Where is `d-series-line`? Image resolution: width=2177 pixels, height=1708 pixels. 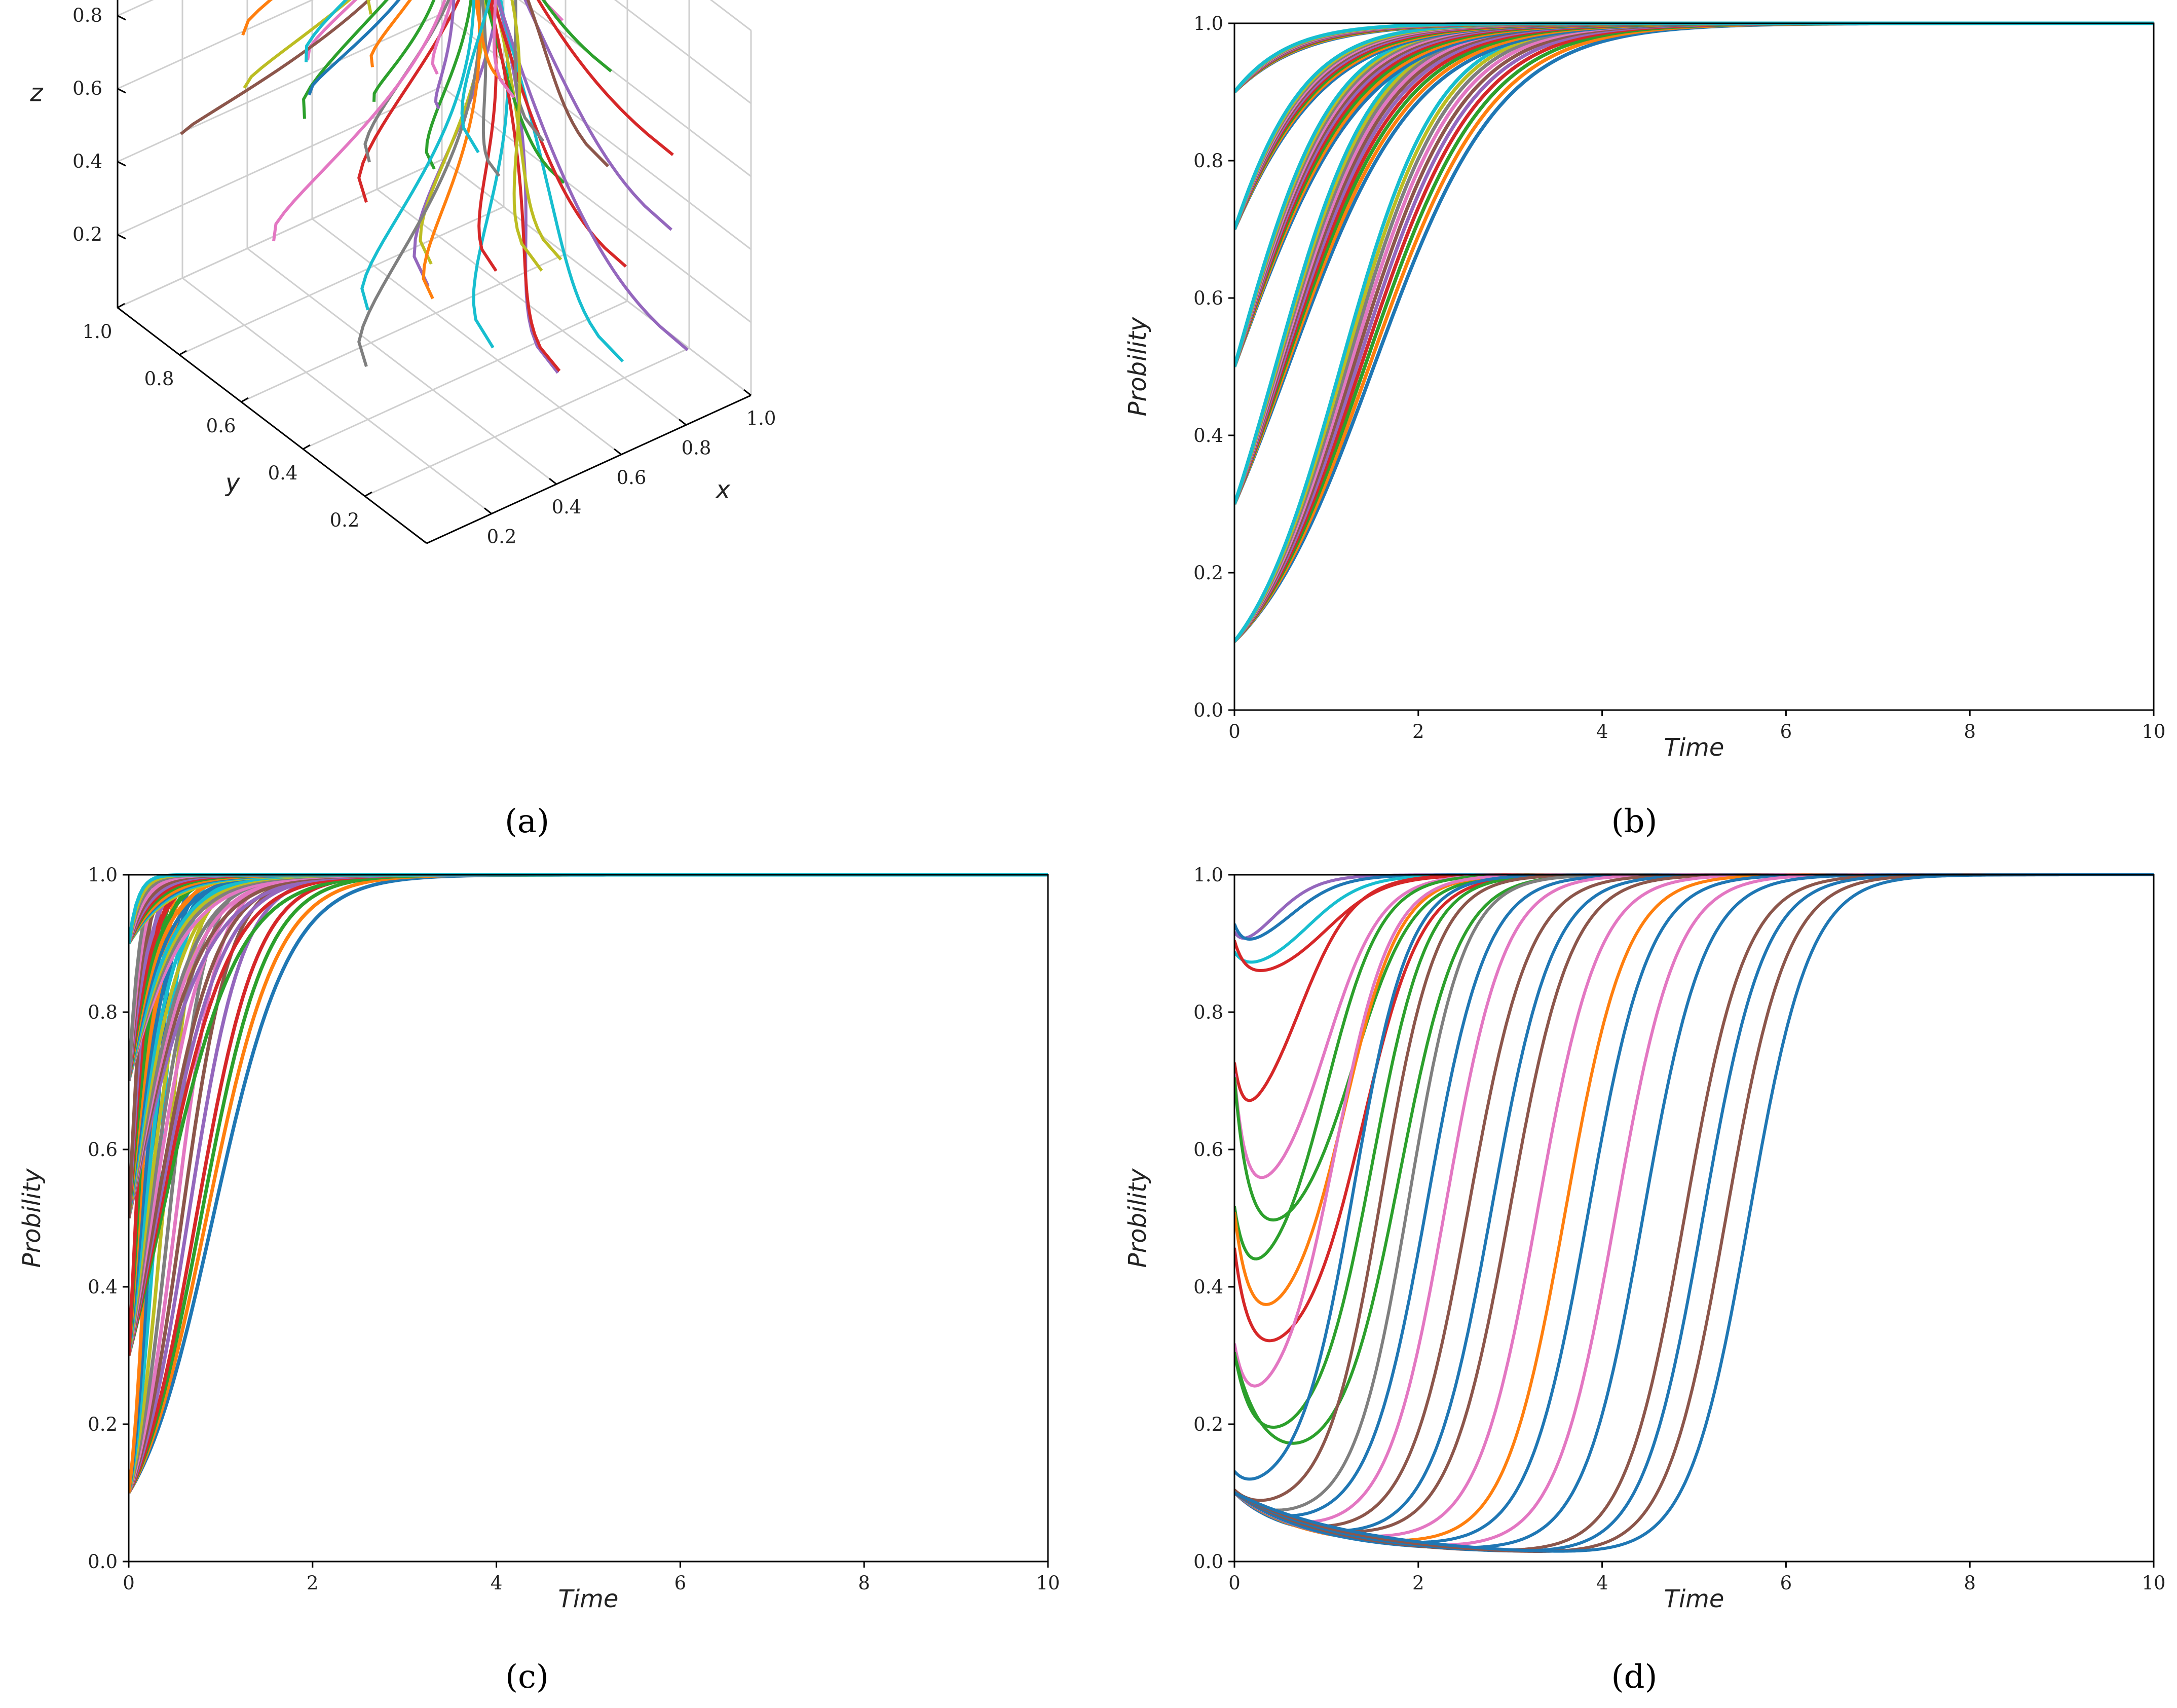 d-series-line is located at coordinates (1694, 919).